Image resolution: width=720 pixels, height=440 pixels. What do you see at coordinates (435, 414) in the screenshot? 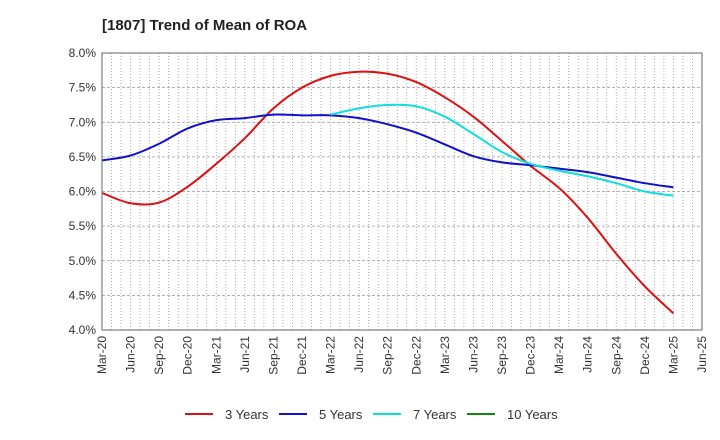
I see `legend-label: 7 Years` at bounding box center [435, 414].